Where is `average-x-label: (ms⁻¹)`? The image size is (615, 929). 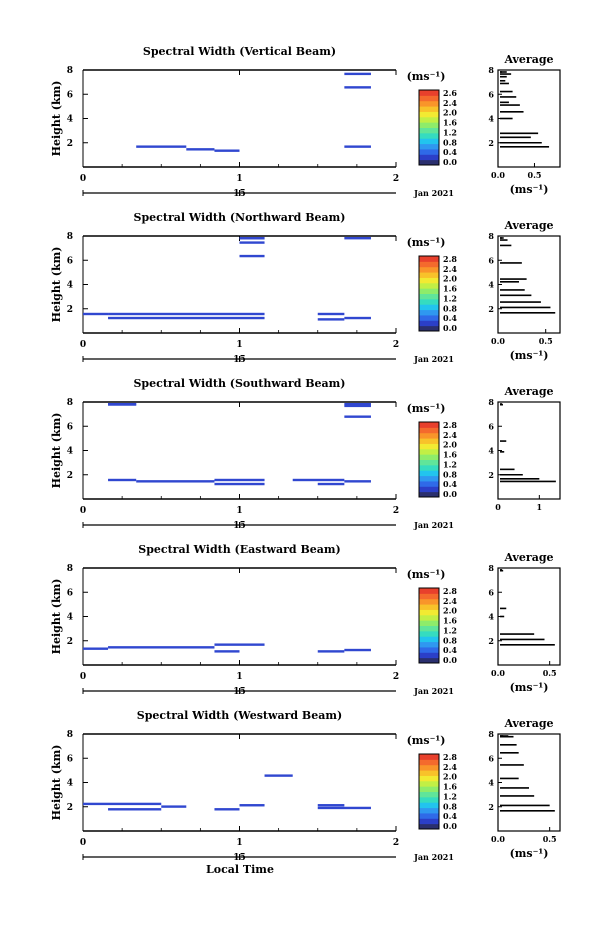
average-x-label: (ms⁻¹) is located at coordinates (529, 355).